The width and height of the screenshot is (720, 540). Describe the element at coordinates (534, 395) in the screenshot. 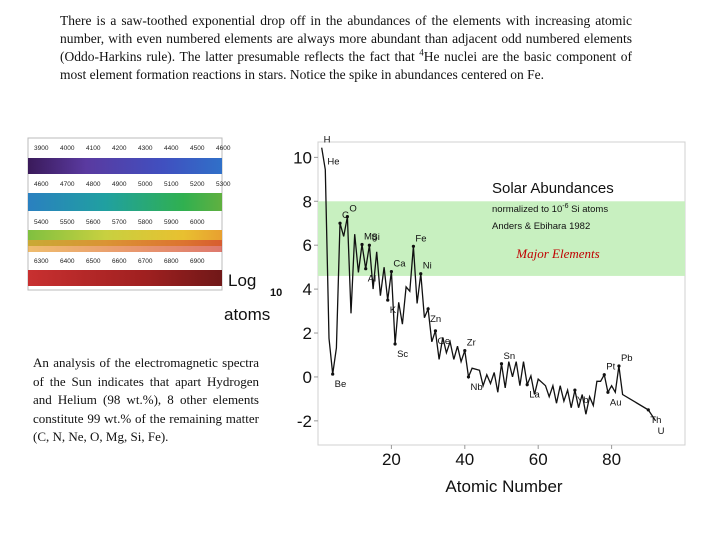

I see `element-label: La` at that location.